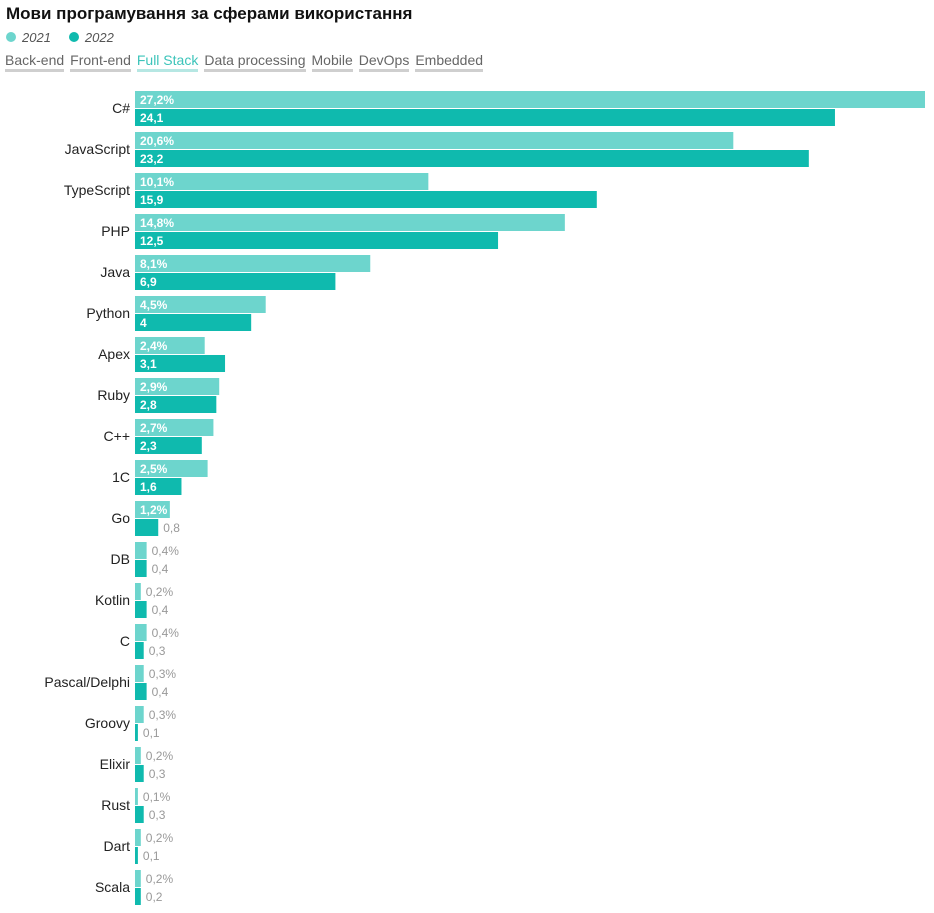 This screenshot has height=913, width=934. I want to click on value-label-2021-kotlin: 0,2%, so click(160, 592).